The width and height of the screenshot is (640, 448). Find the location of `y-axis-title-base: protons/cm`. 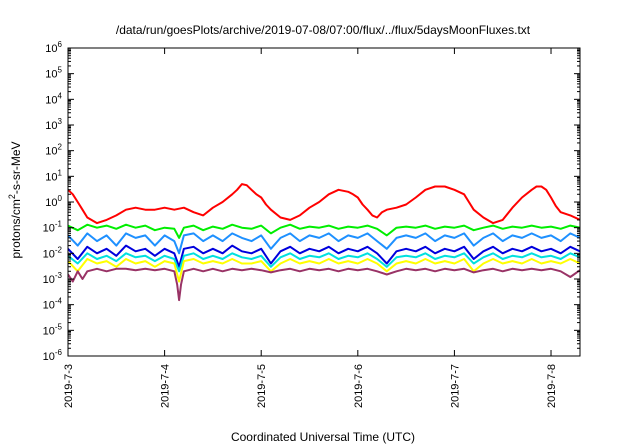

y-axis-title-base: protons/cm is located at coordinates (16, 228).